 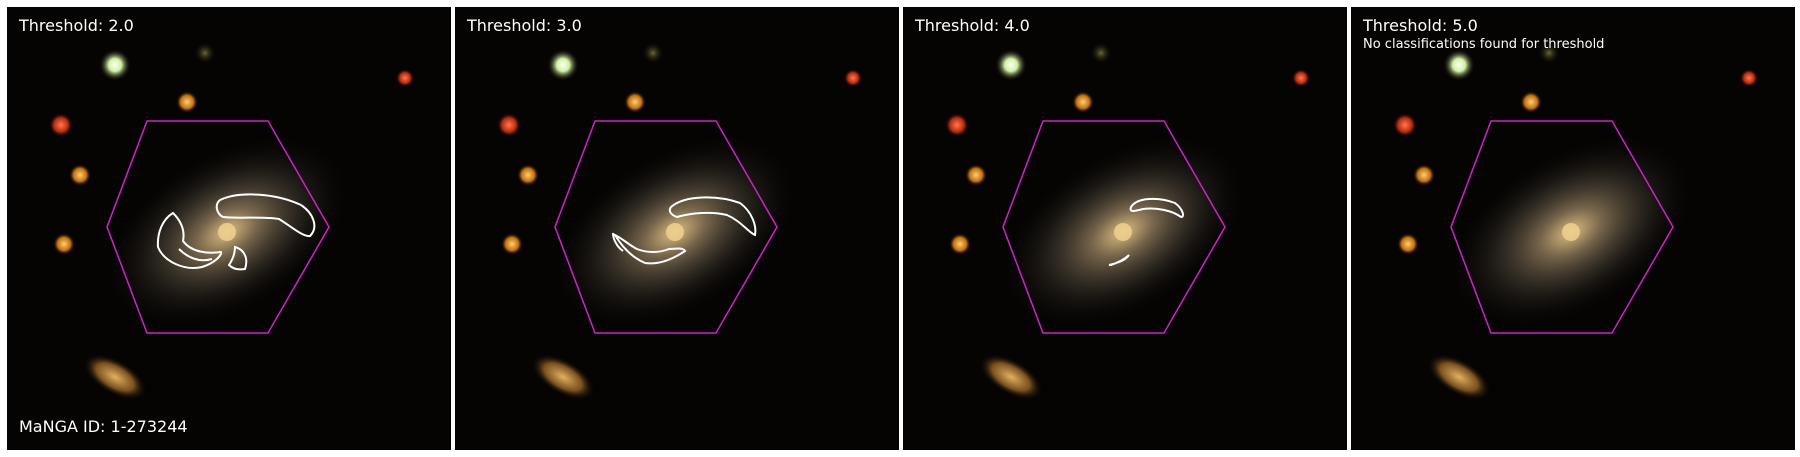 I want to click on threshold-label: Threshold: 2.0, so click(x=76, y=25).